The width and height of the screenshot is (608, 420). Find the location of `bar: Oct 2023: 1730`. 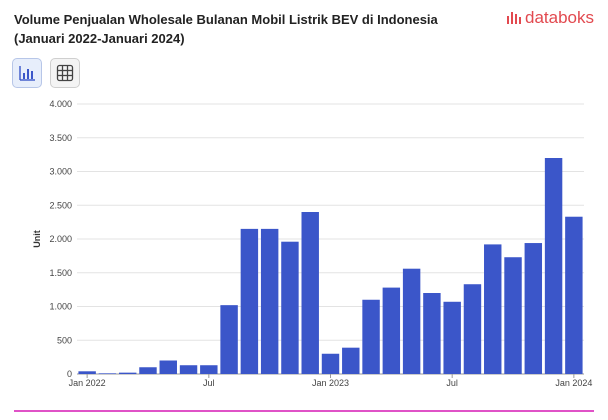

bar: Oct 2023: 1730 is located at coordinates (513, 315).